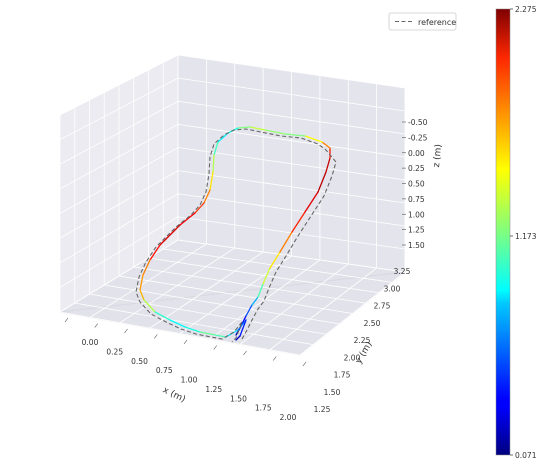 This screenshot has height=476, width=550. I want to click on z-tick-label: 0.75, so click(416, 199).